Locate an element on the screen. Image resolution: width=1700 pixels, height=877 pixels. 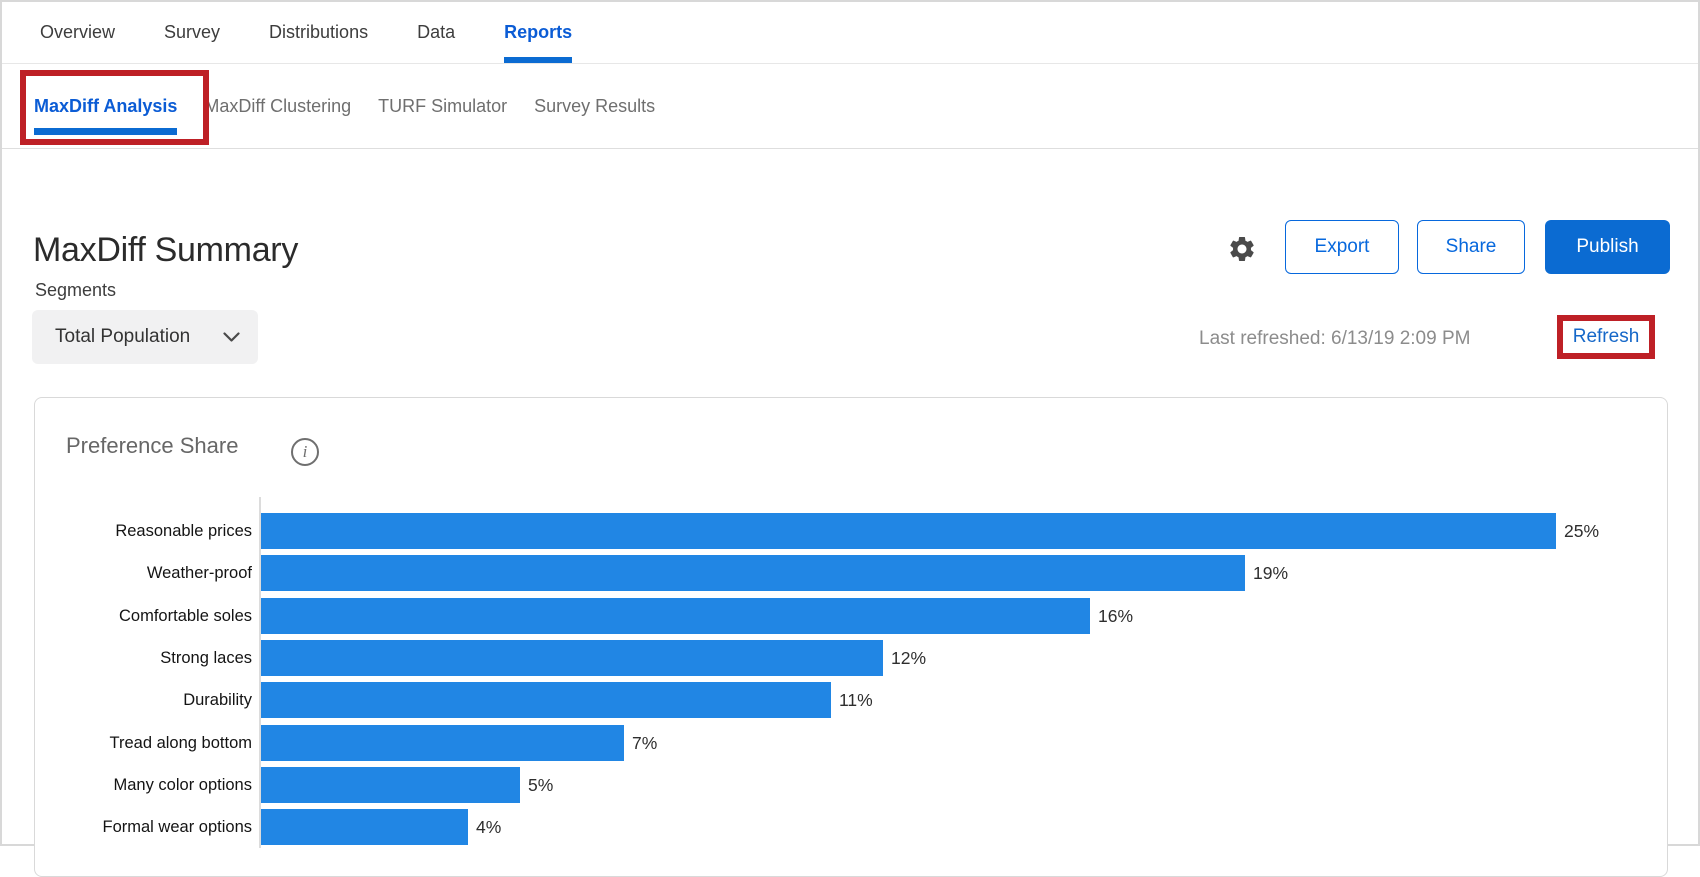
subtab-turf-simulator: TURF Simulator is located at coordinates (443, 105).